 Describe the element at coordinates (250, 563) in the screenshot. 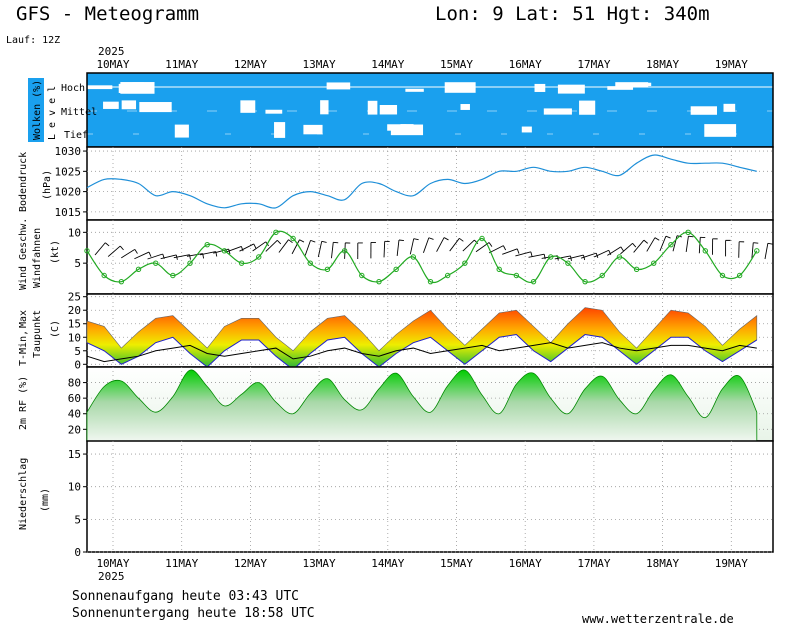

I see `date-label-bottom: 12MAY` at that location.